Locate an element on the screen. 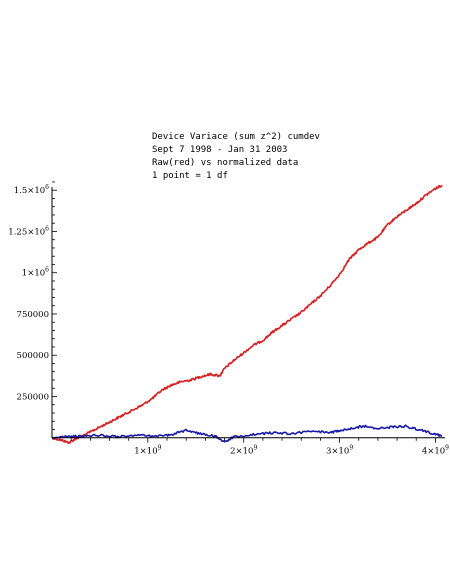 This screenshot has height=575, width=450. x-tick-label: 2×10⁹ is located at coordinates (243, 451).